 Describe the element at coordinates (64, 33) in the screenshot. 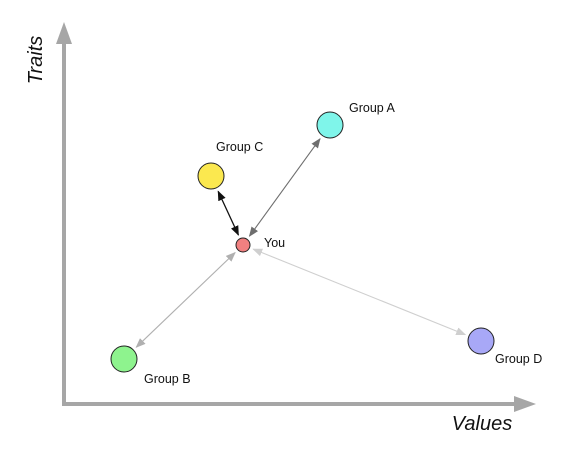

I see `y-axis-arrowhead` at that location.